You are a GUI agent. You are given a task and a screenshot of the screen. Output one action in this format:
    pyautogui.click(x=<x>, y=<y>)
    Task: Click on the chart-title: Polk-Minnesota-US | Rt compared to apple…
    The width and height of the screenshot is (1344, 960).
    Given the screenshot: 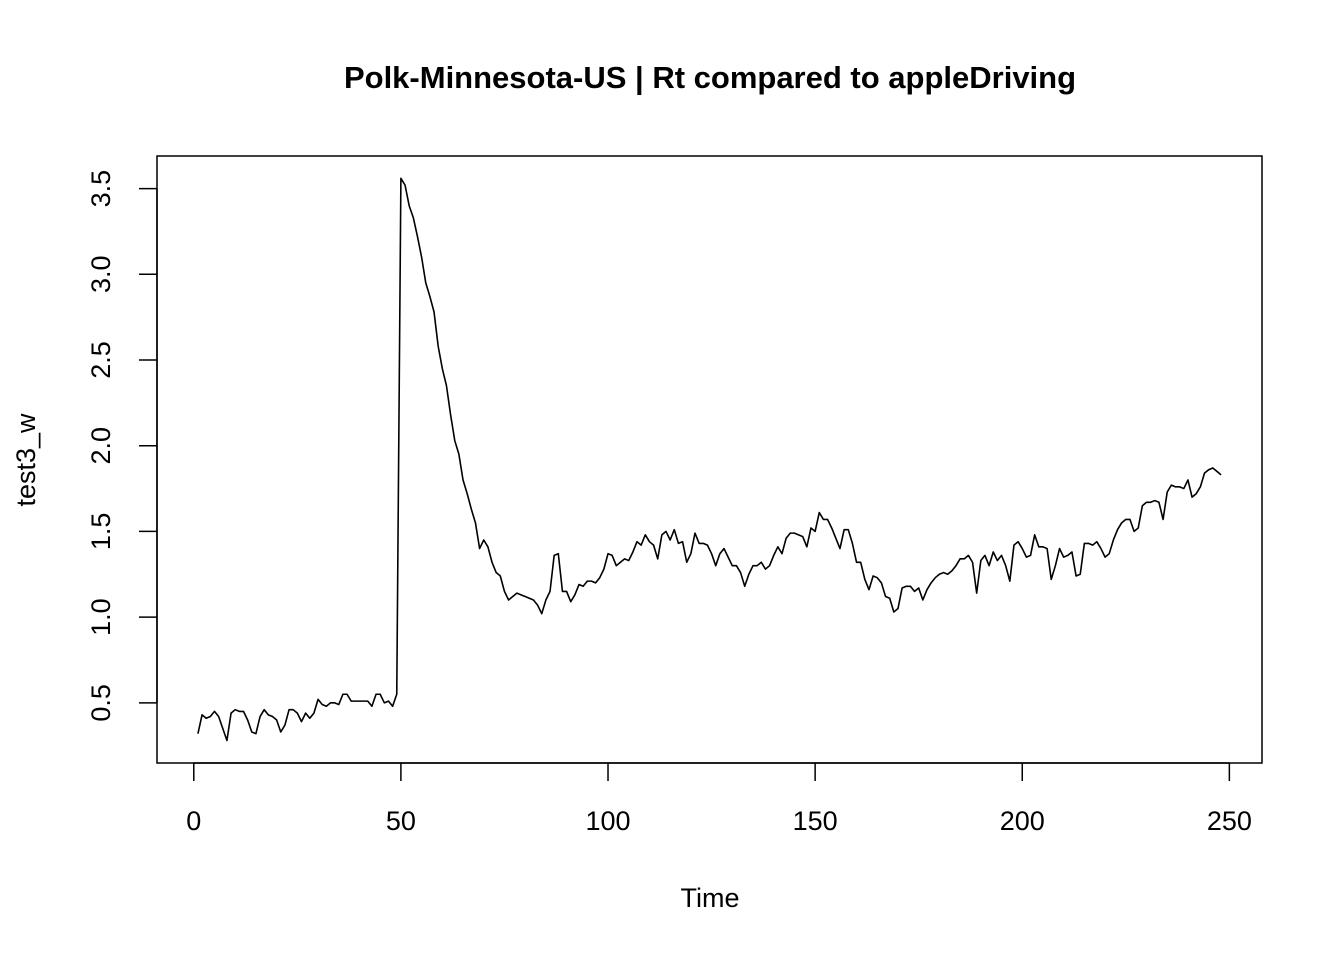 What is the action you would take?
    pyautogui.click(x=710, y=77)
    